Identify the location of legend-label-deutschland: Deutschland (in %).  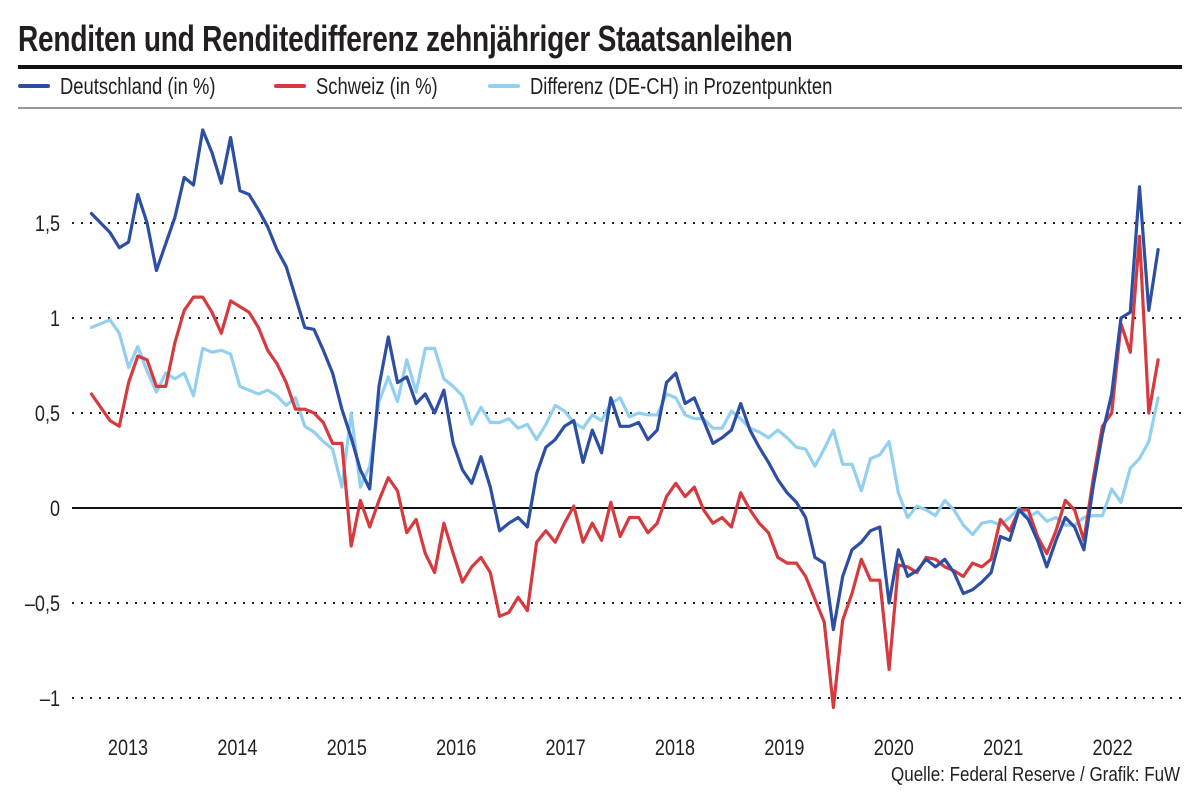
(138, 85).